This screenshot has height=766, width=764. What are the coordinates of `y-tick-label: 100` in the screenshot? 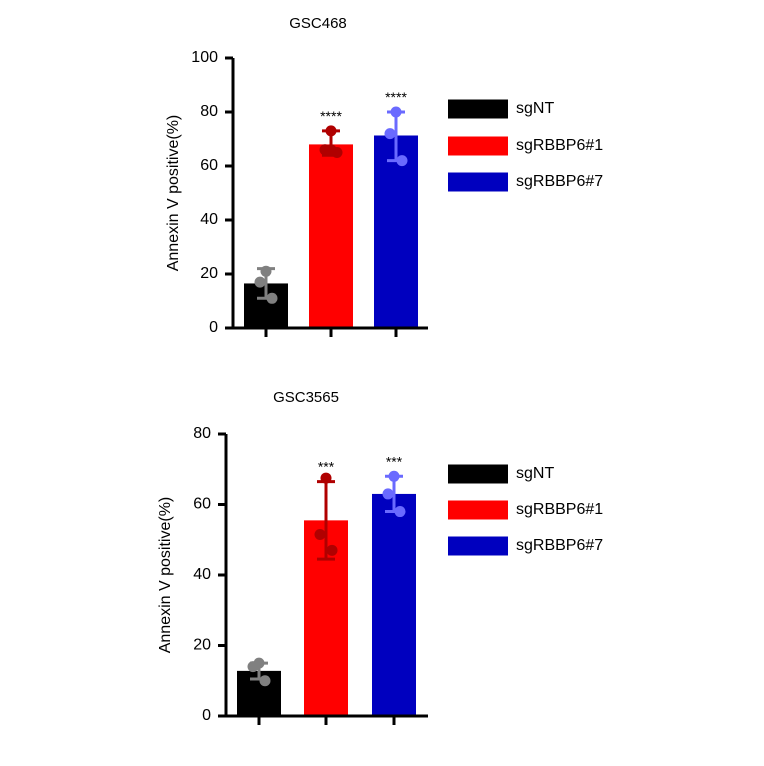 It's located at (204, 57).